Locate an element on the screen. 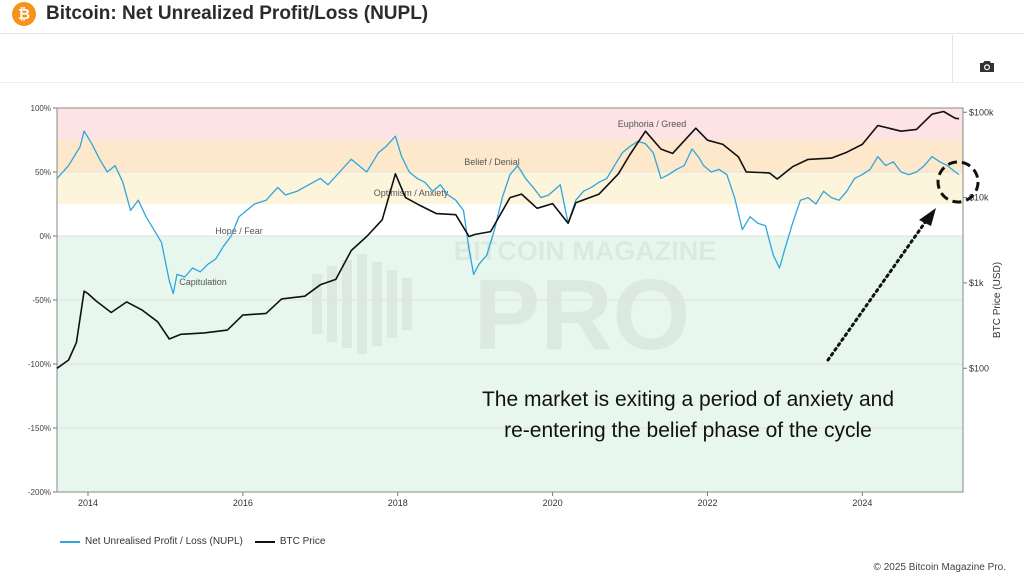 This screenshot has height=576, width=1024. left-axis-tick-label: -100% is located at coordinates (39, 364).